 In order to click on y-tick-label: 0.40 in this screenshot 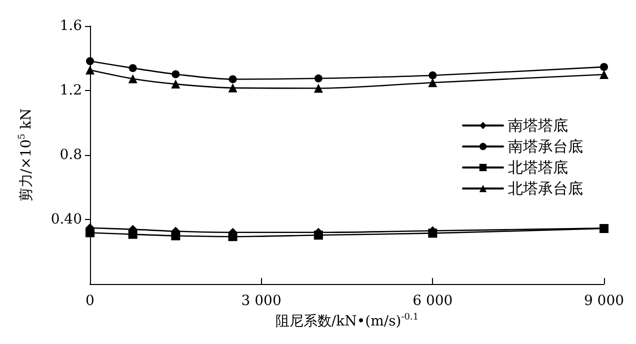, I will do `click(66, 220)`.